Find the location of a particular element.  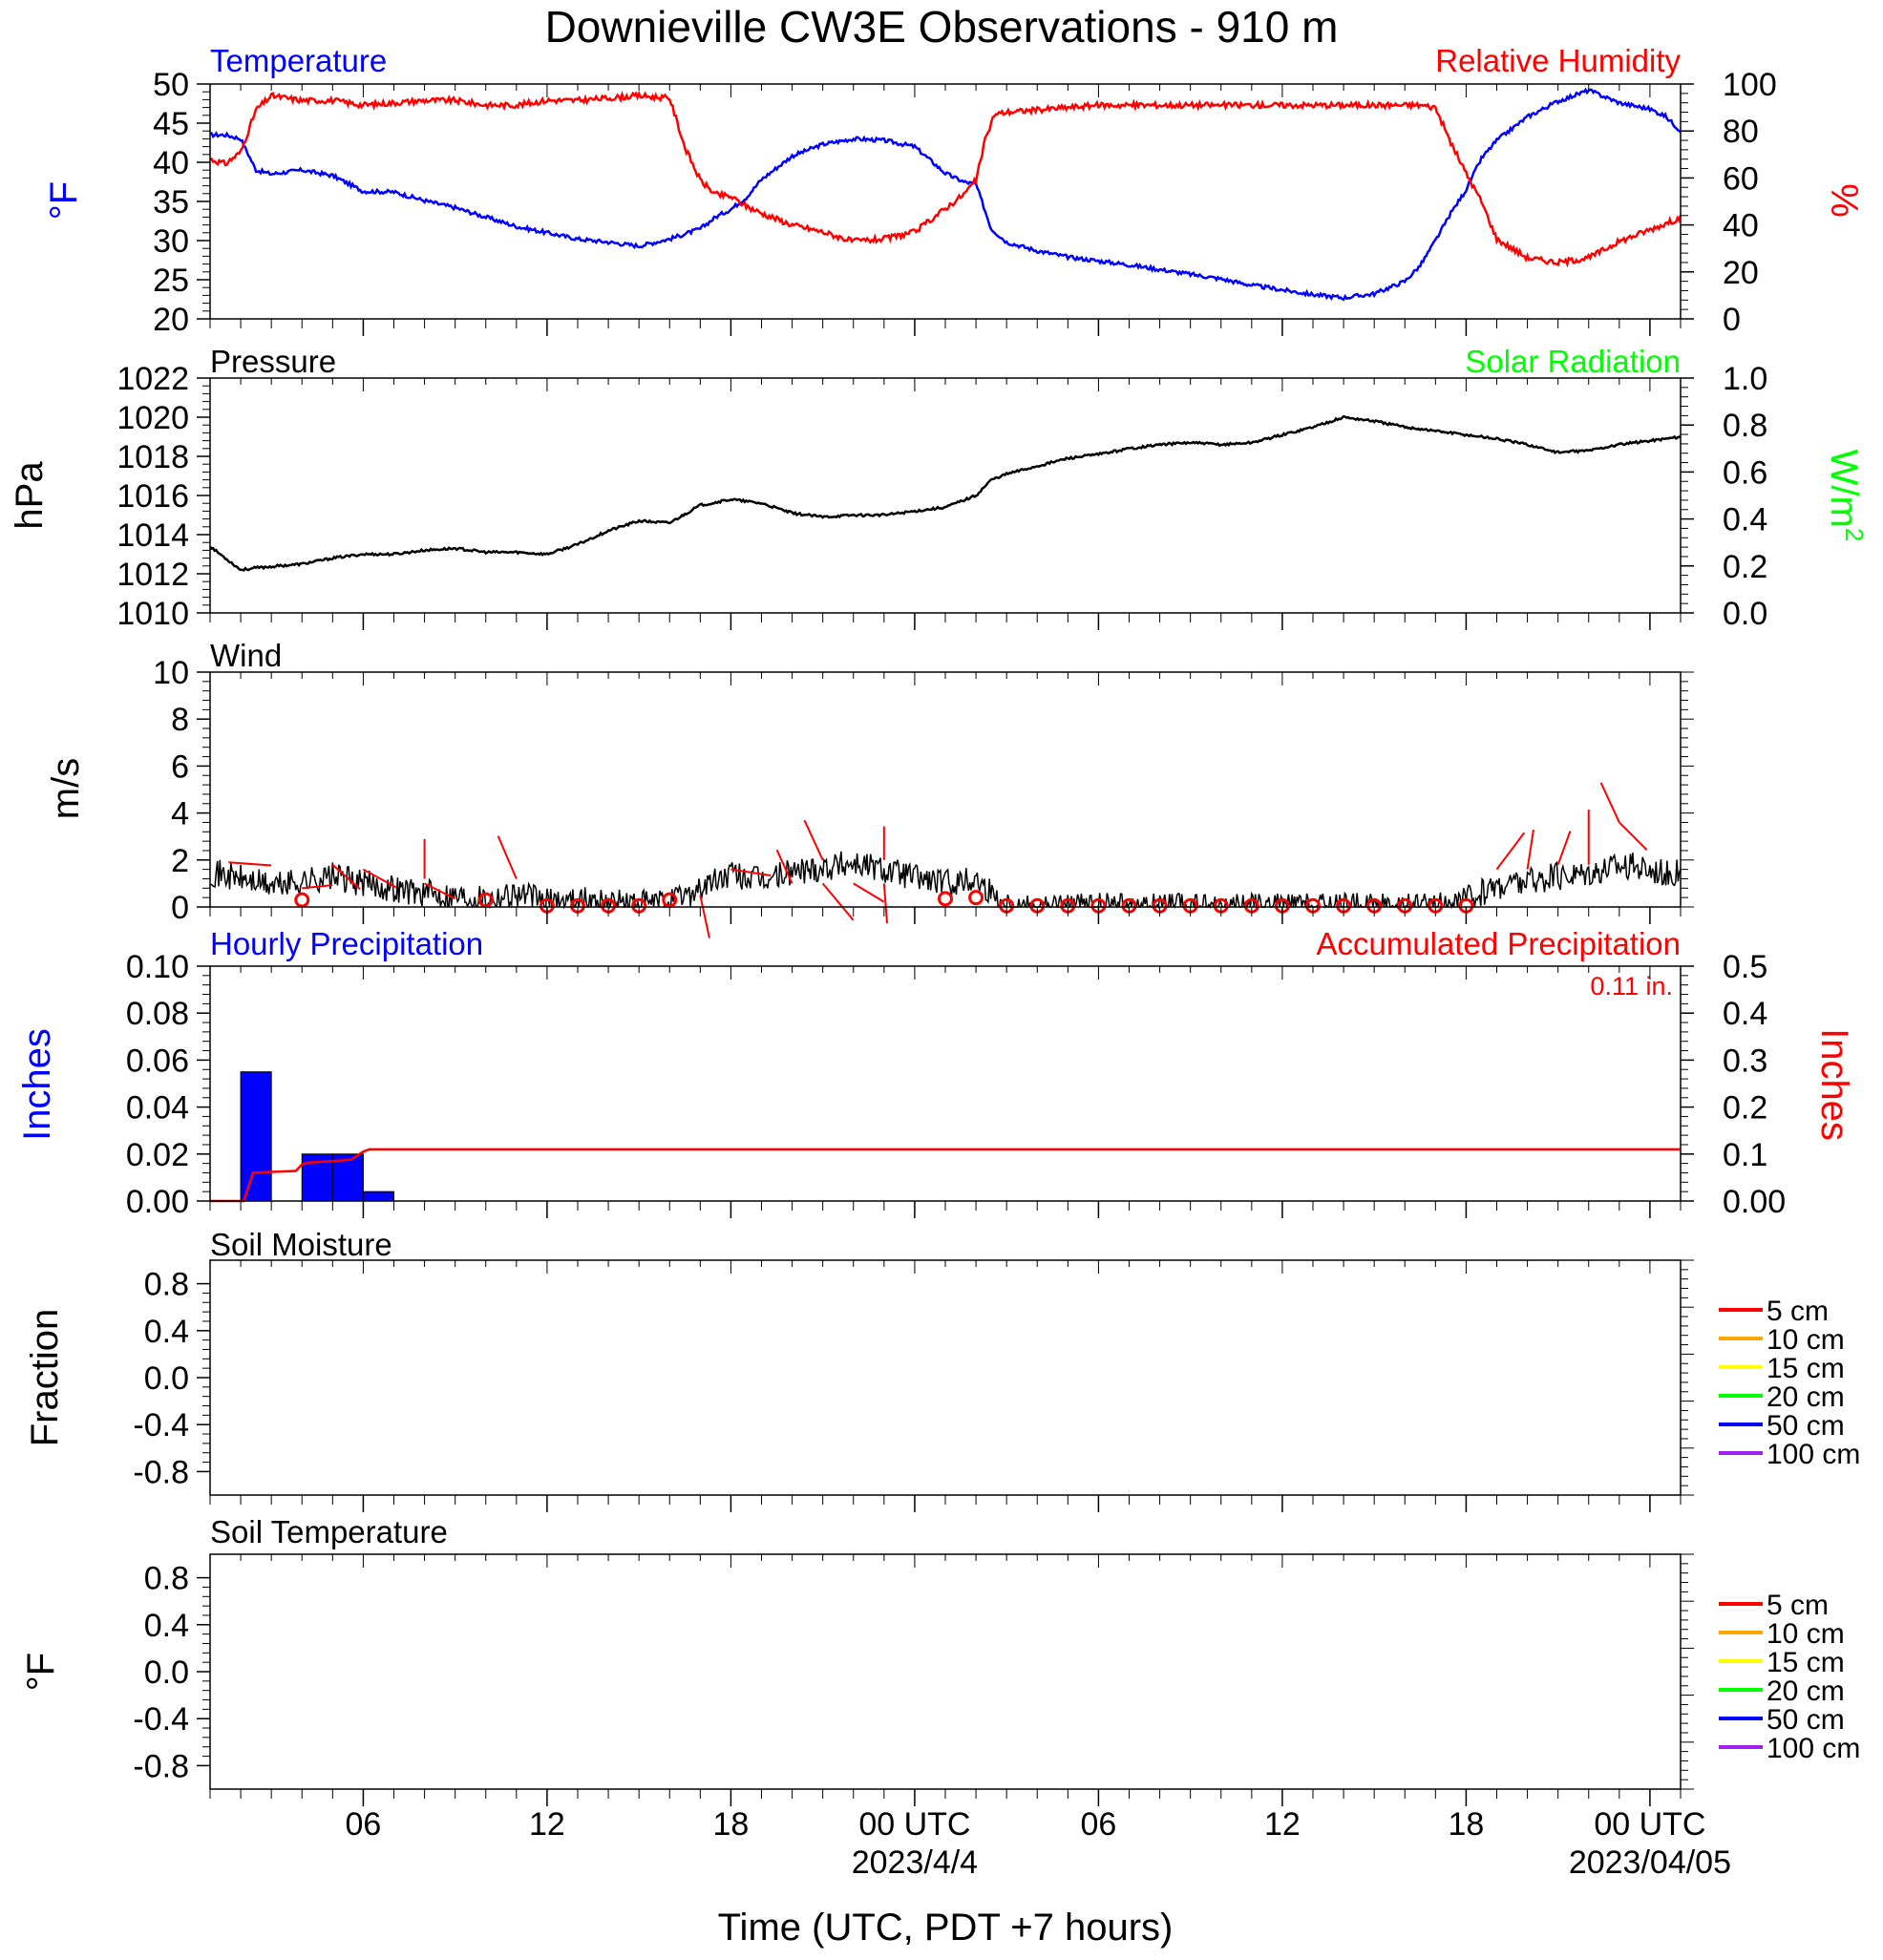

humidity-ticks: 0 20 40 60 80 100 is located at coordinates (1729, 202).